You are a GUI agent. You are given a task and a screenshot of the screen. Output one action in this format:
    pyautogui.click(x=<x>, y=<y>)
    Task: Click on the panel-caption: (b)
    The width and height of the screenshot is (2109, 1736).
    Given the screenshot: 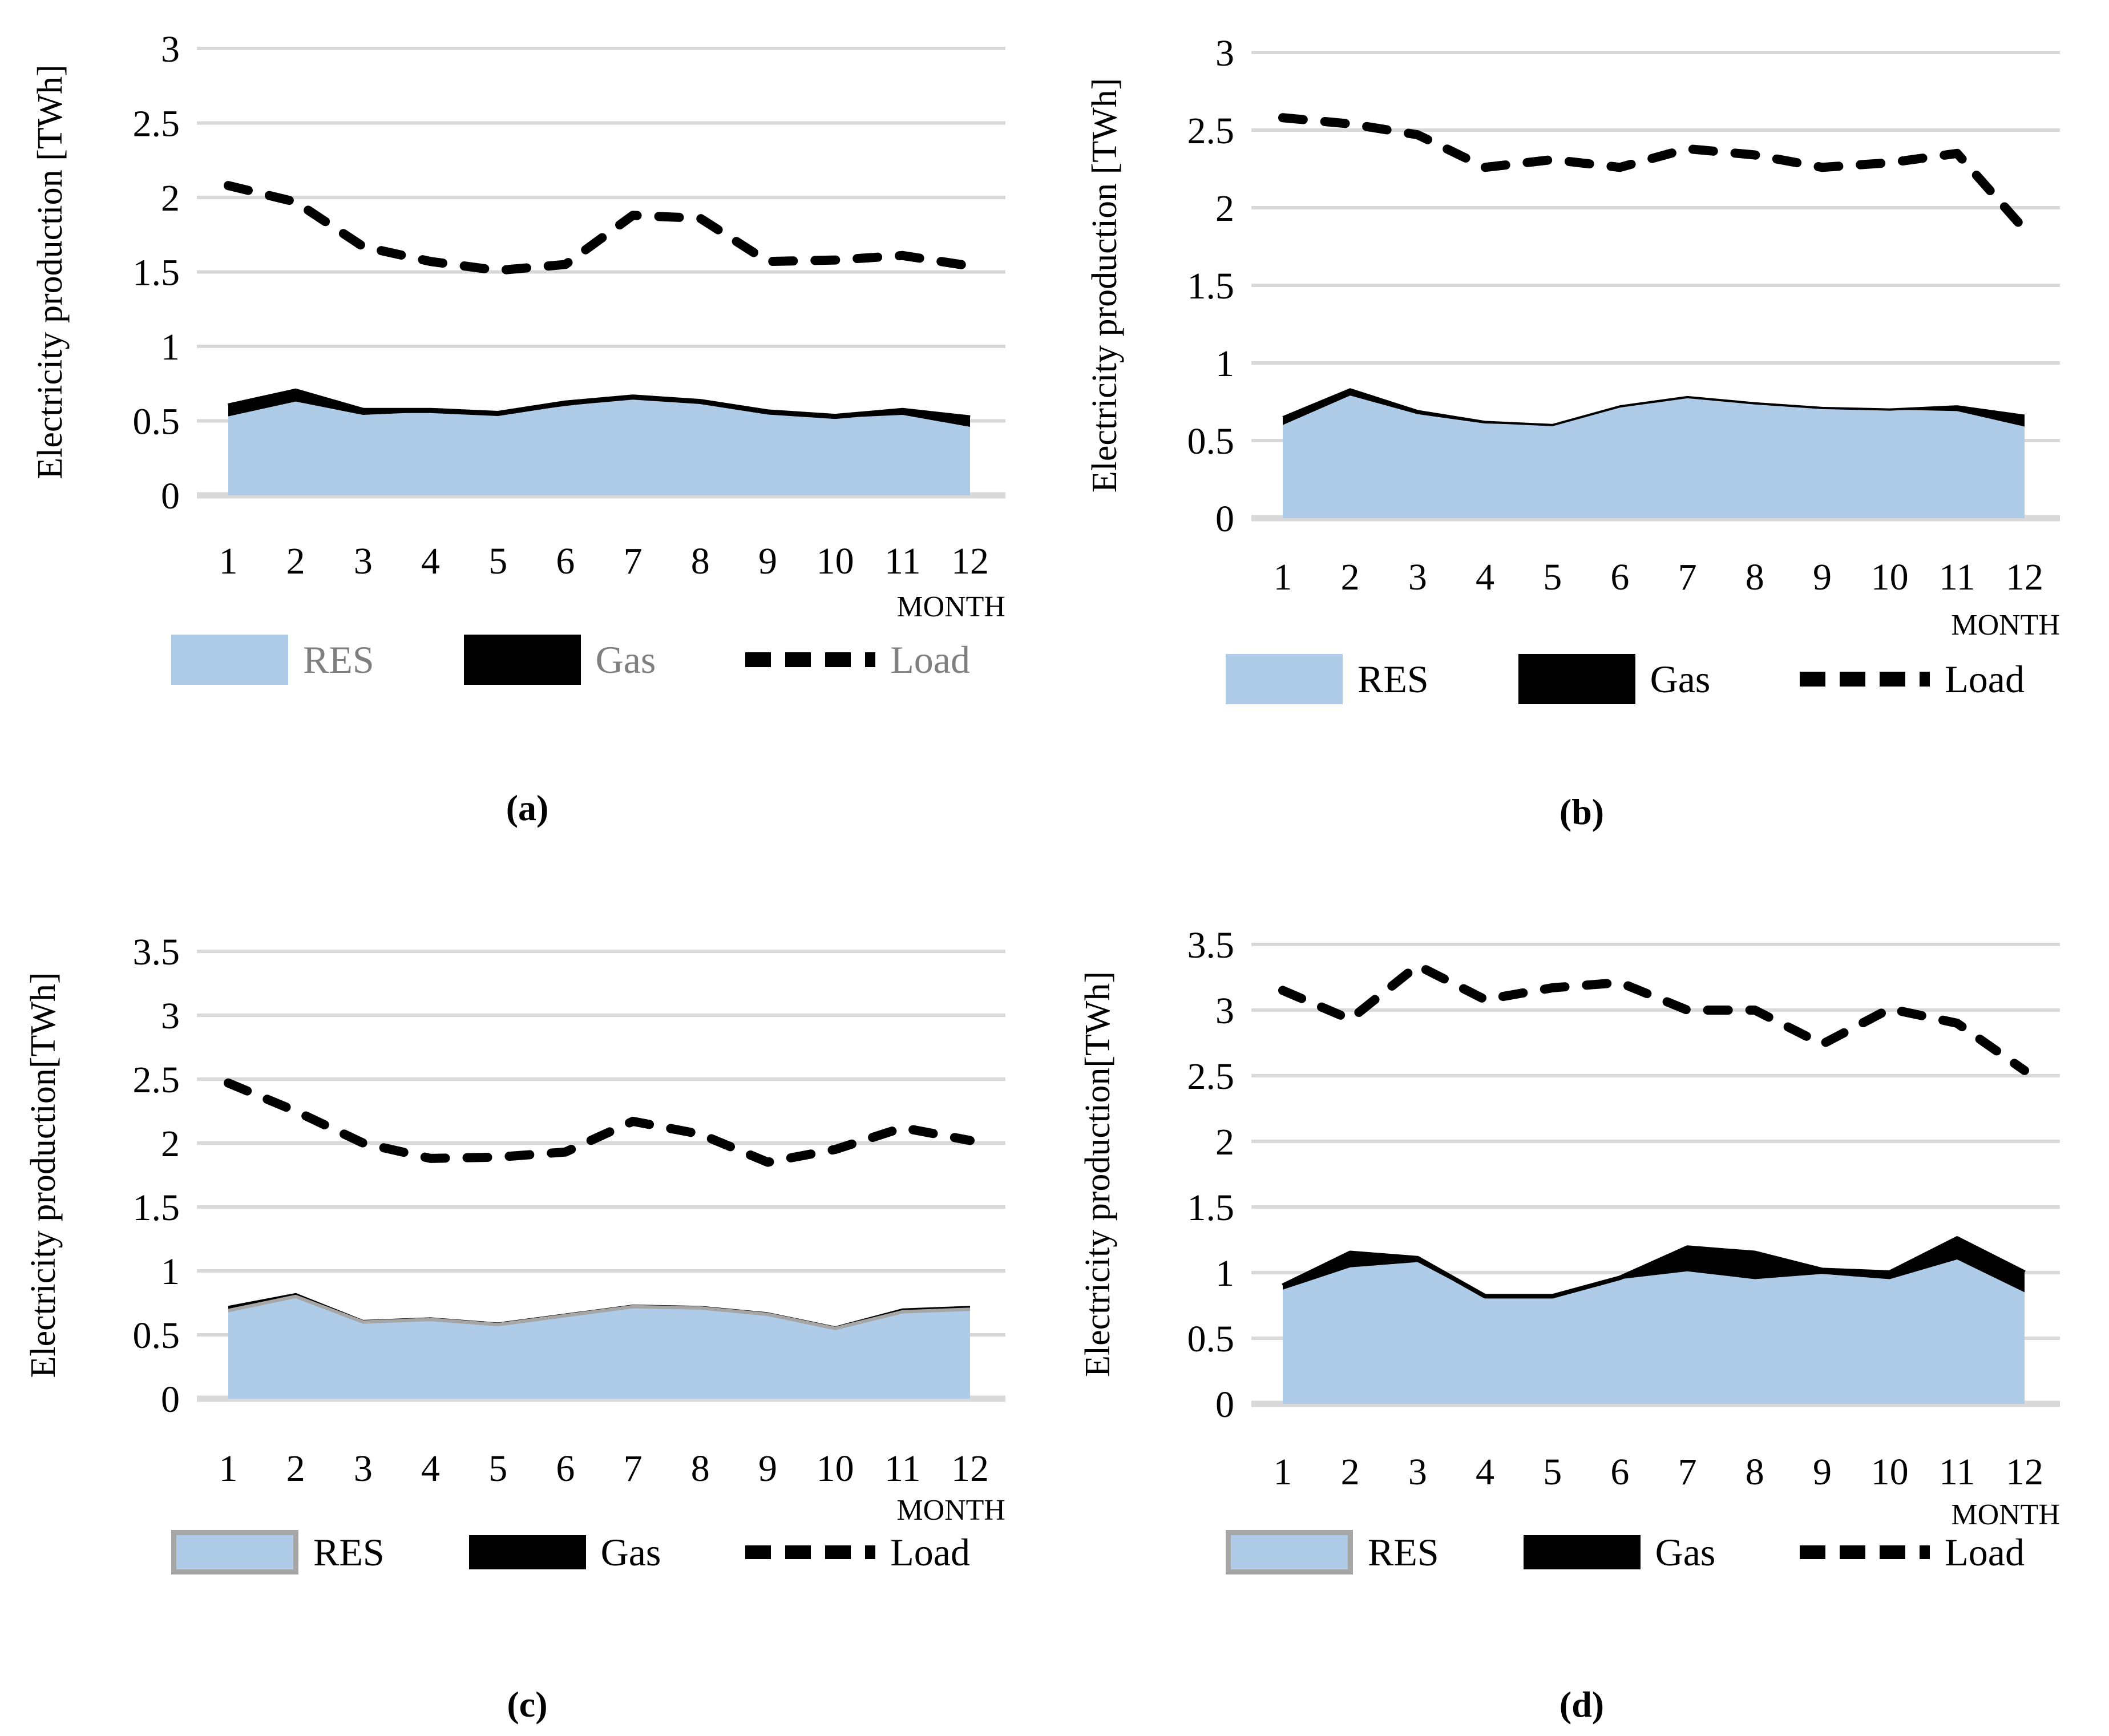 What is the action you would take?
    pyautogui.click(x=1582, y=812)
    